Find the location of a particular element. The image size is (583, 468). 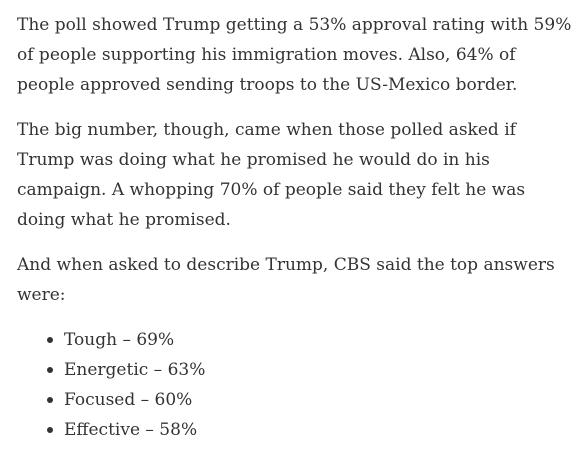

list-item-text: Effective – 58% is located at coordinates (131, 430).